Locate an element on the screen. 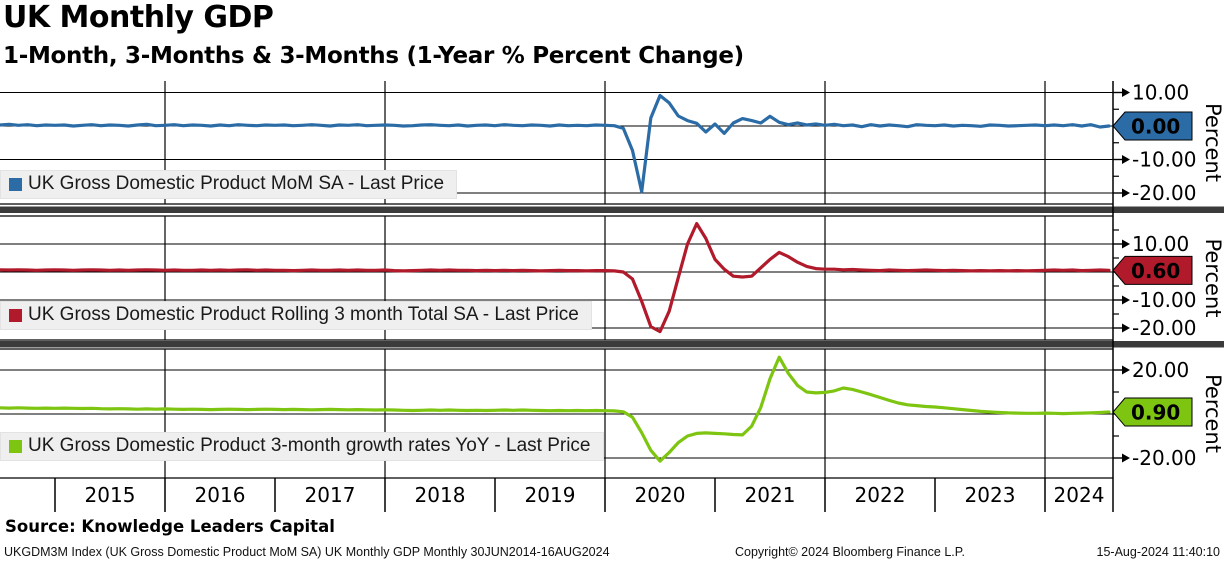 The width and height of the screenshot is (1224, 566). last-price-tag-label: 0.90 is located at coordinates (1155, 413).